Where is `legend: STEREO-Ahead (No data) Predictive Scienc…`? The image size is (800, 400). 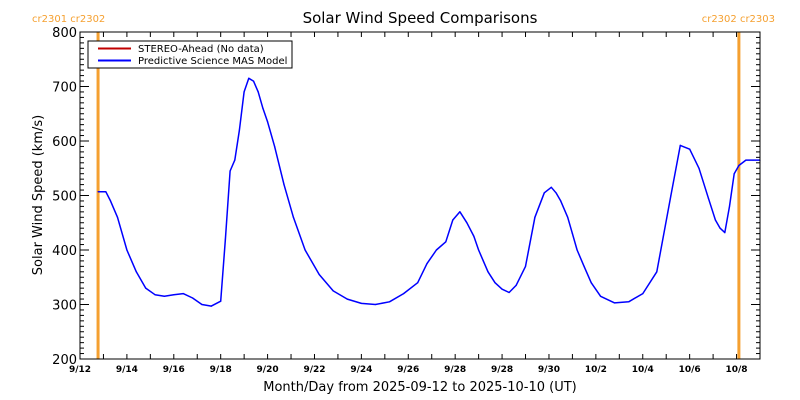 legend: STEREO-Ahead (No data) Predictive Scienc… is located at coordinates (190, 54).